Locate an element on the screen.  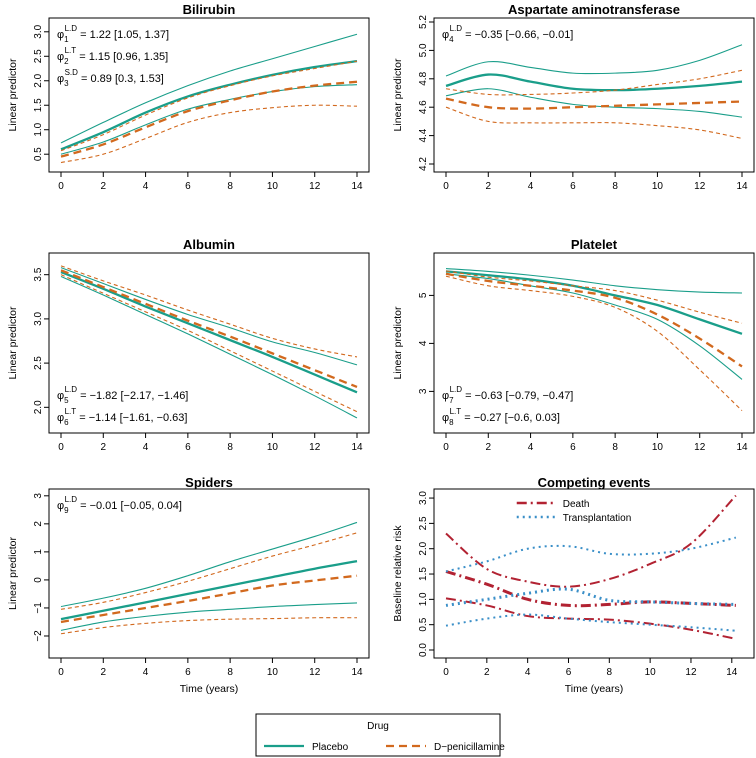
death-lower-band is located at coordinates (591, 618).